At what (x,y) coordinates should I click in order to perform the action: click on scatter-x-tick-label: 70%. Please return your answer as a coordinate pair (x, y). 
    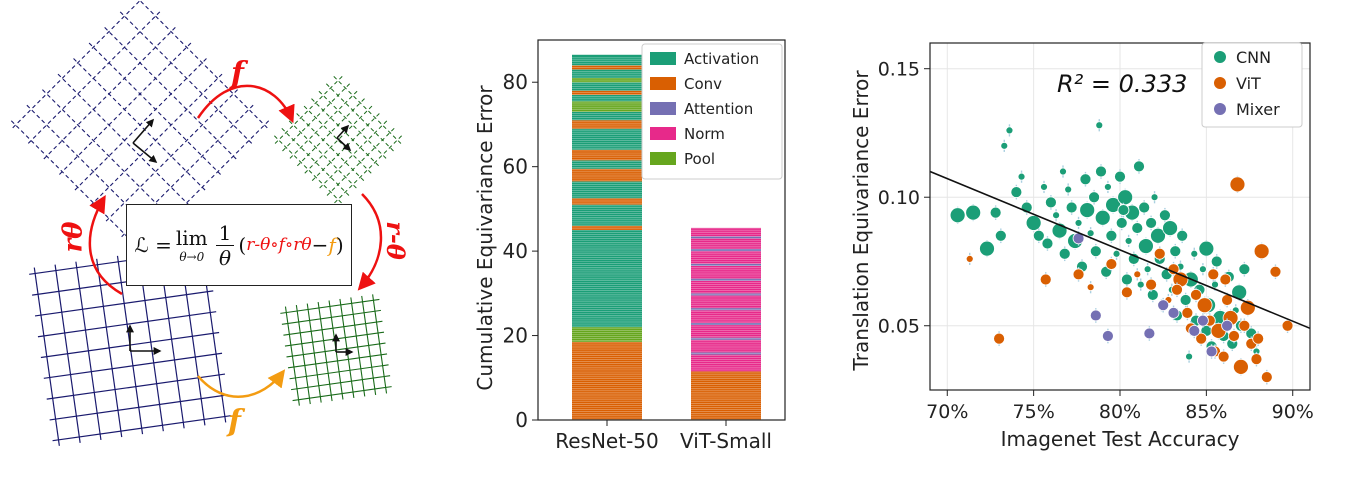
    Looking at the image, I should click on (947, 412).